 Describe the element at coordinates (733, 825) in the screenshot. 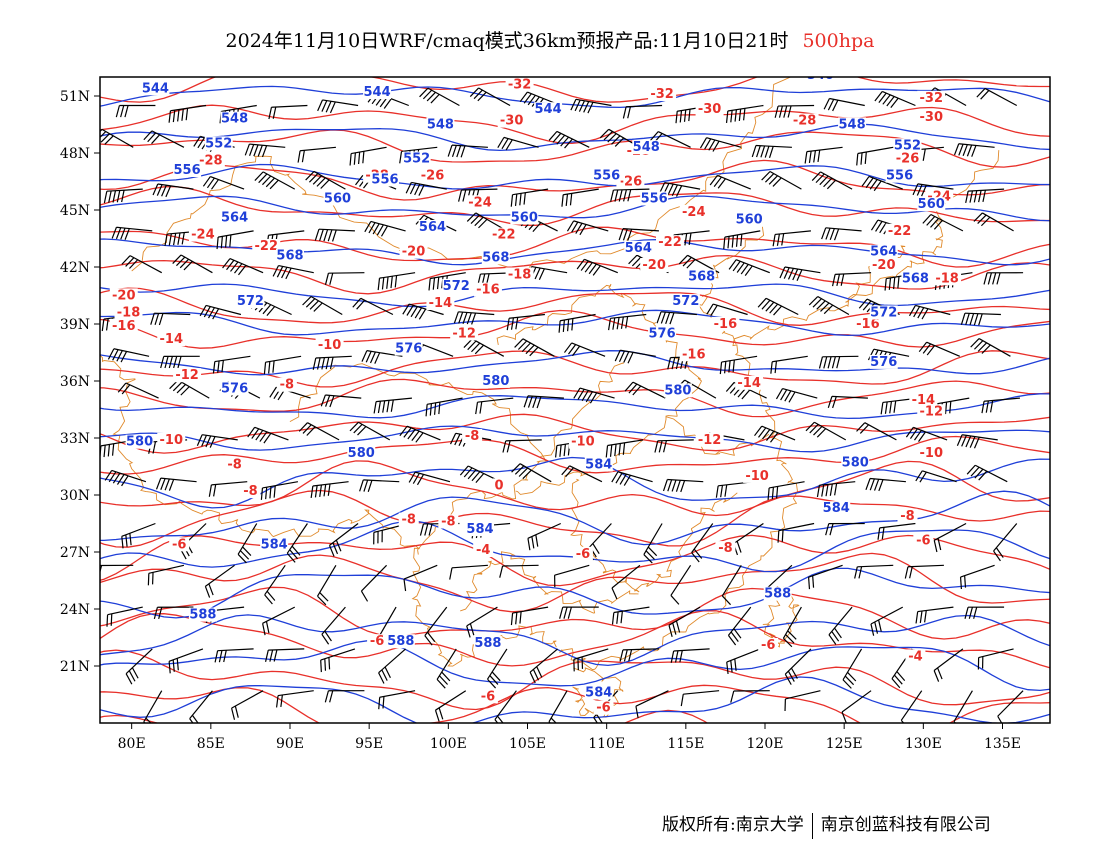

I see `credit-owner: 版权所有:南京大学` at that location.